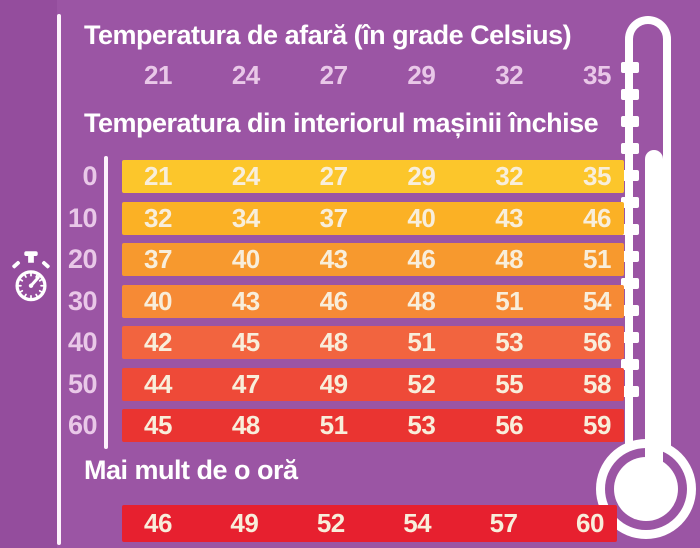  I want to click on cell-value: 58, so click(597, 383).